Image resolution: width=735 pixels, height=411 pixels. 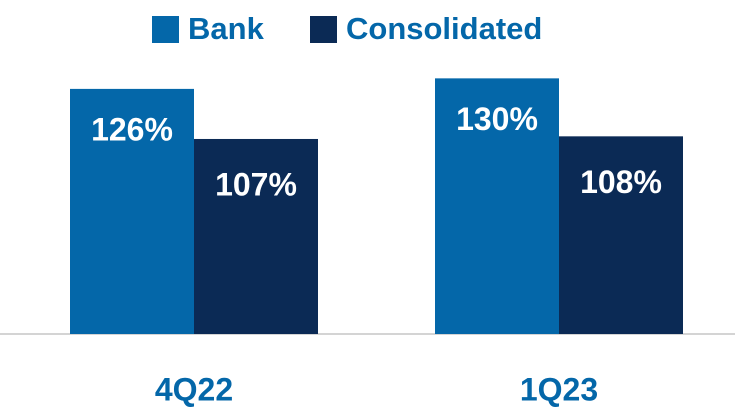 I want to click on data-label: 130%, so click(x=497, y=119).